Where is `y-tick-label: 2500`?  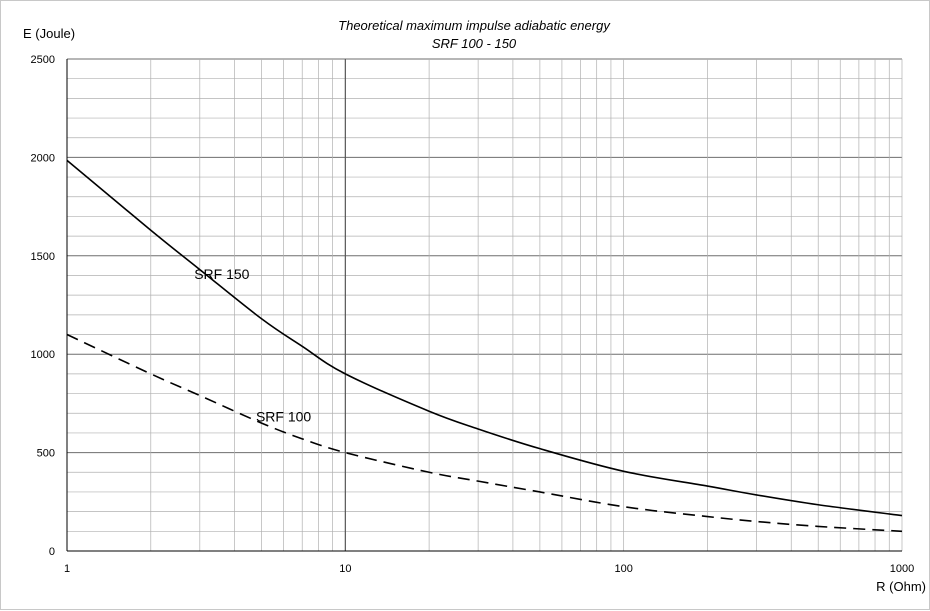
y-tick-label: 2500 is located at coordinates (43, 60).